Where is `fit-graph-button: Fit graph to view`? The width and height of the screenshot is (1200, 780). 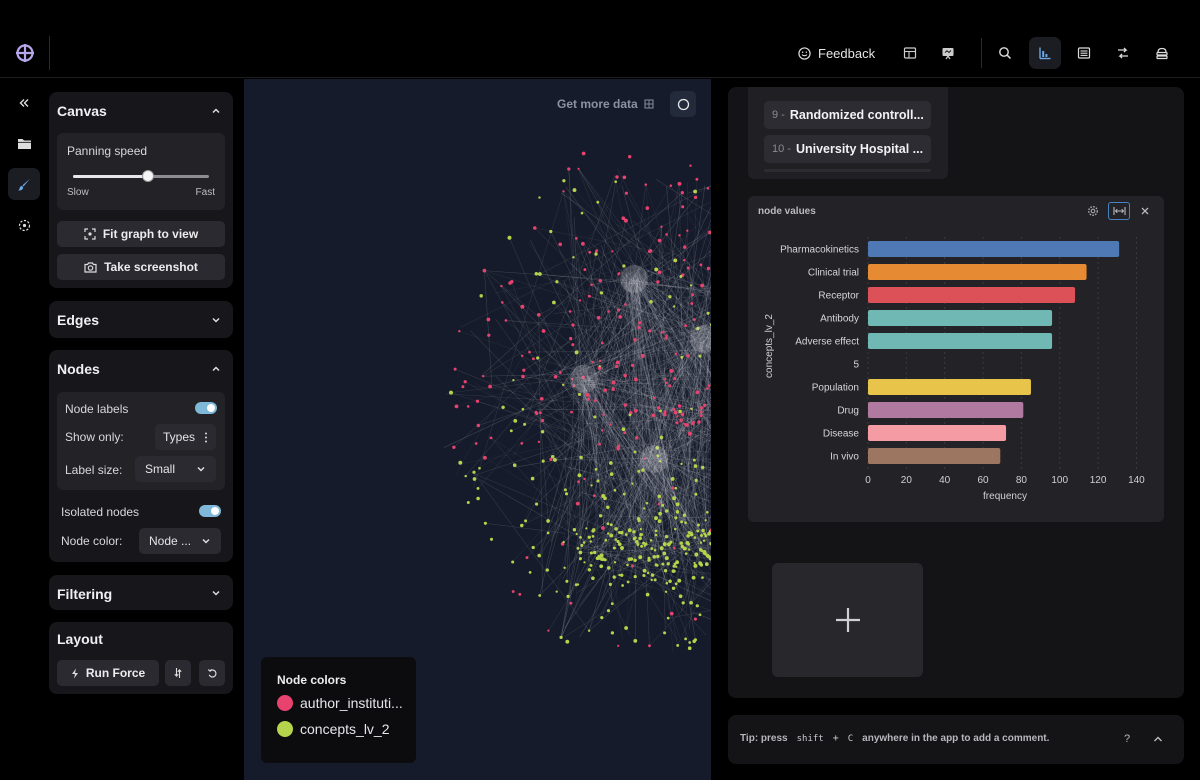
fit-graph-button: Fit graph to view is located at coordinates (141, 234).